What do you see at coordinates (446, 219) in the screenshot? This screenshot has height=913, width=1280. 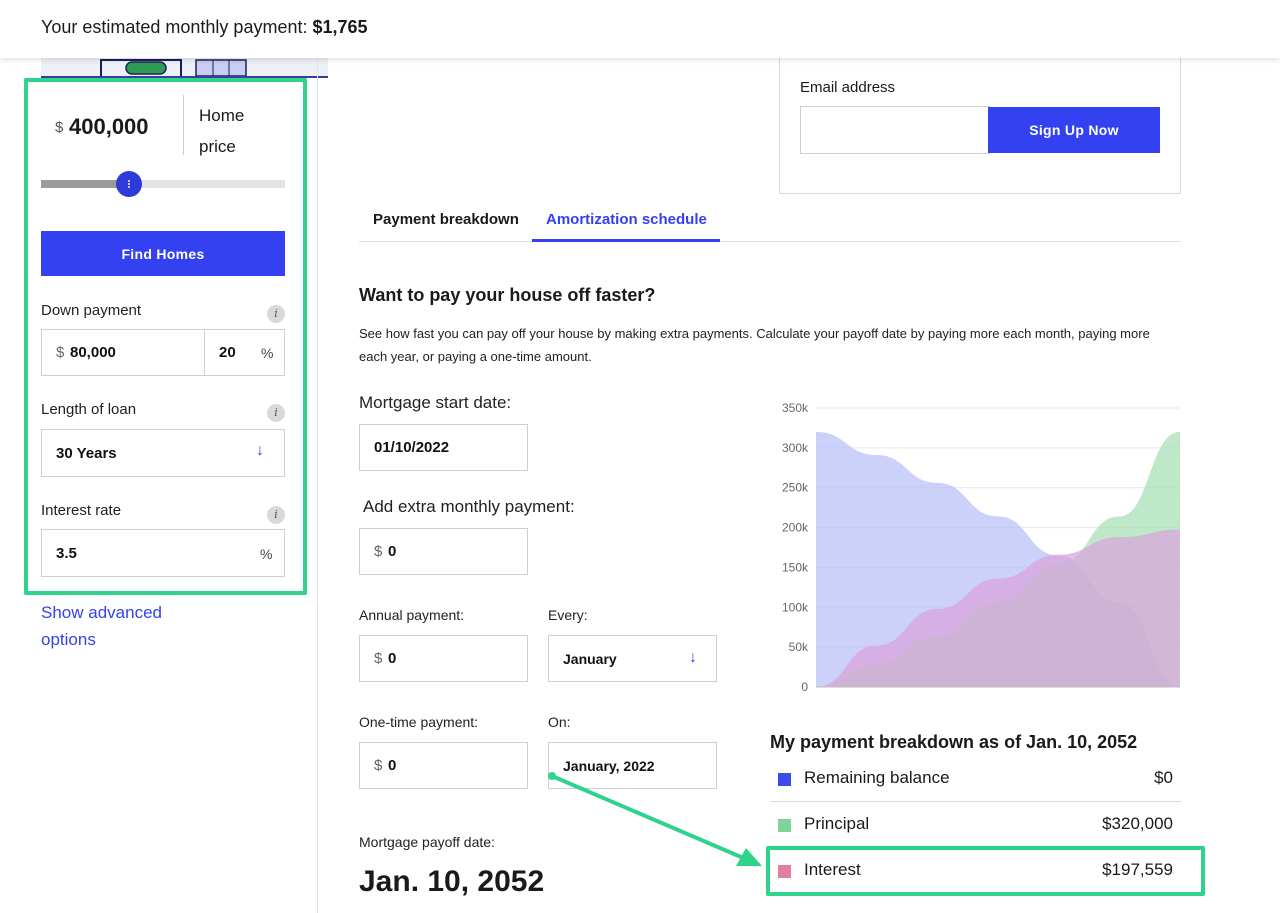 I see `tab-payment-breakdown: Payment breakdown` at bounding box center [446, 219].